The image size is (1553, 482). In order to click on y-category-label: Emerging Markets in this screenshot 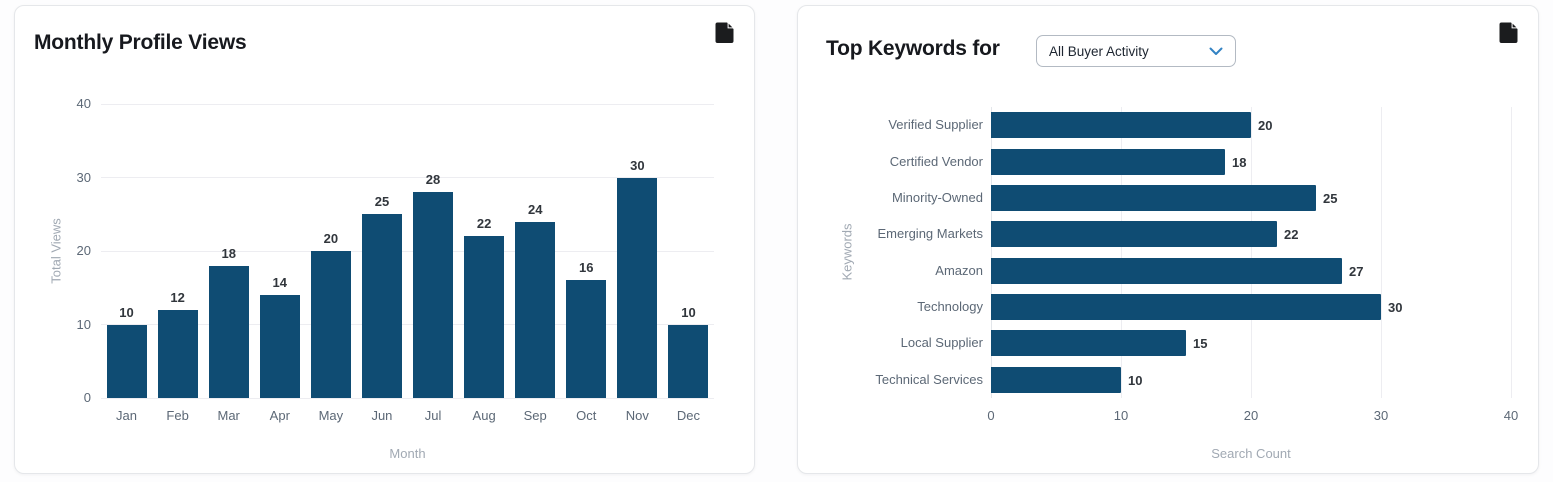, I will do `click(930, 234)`.